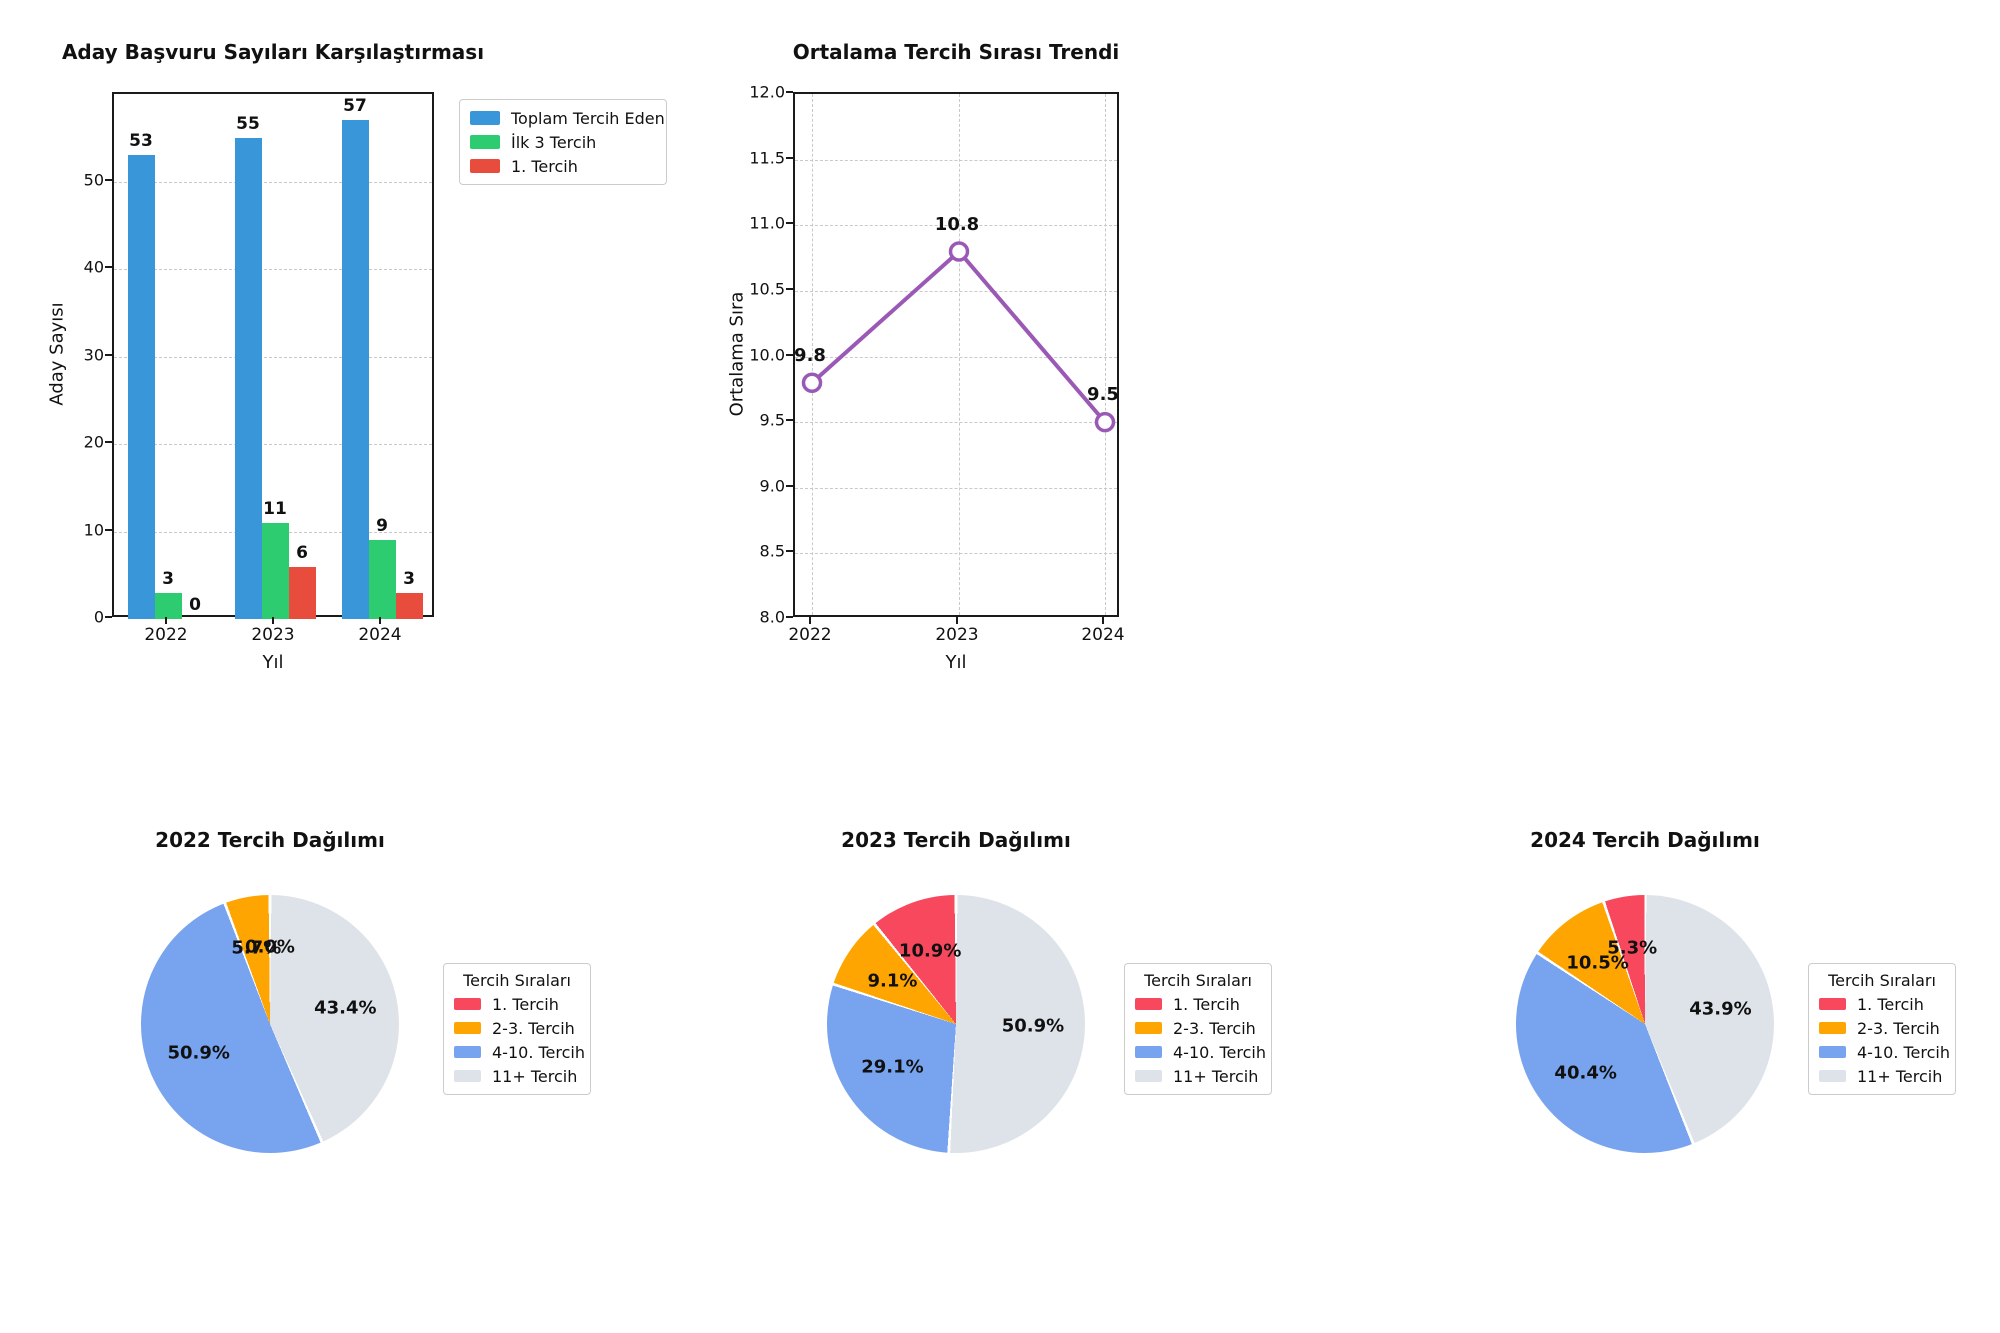  Describe the element at coordinates (275, 508) in the screenshot. I see `bar-value-label: 11` at that location.